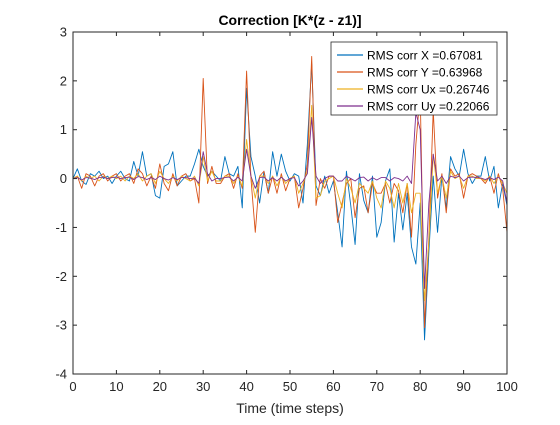  What do you see at coordinates (160, 386) in the screenshot?
I see `x-tick-label: 20` at bounding box center [160, 386].